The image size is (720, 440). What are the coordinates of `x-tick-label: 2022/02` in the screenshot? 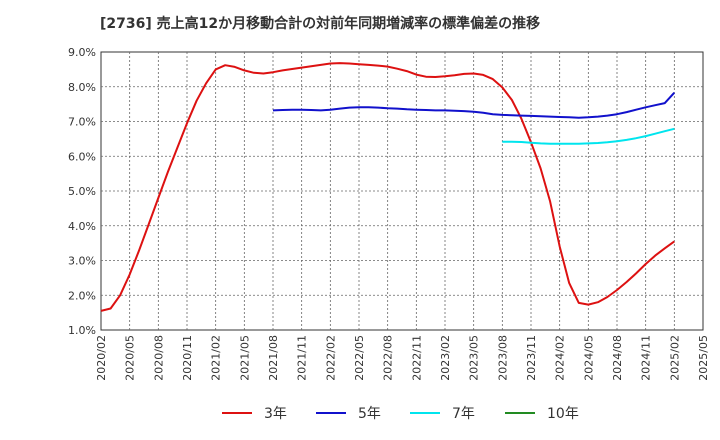 It's located at (330, 358).